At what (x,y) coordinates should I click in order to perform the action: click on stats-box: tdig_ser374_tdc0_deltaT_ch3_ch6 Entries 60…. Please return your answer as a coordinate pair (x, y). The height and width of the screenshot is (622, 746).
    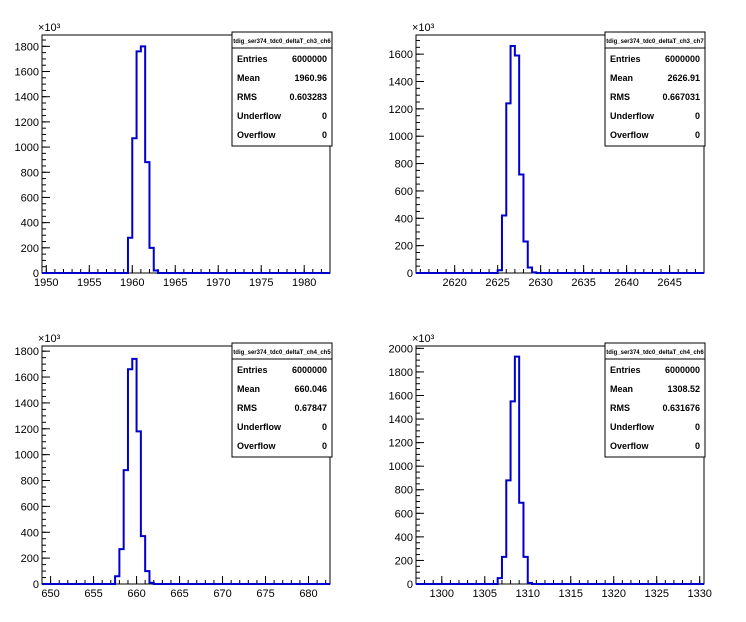
    Looking at the image, I should click on (282, 89).